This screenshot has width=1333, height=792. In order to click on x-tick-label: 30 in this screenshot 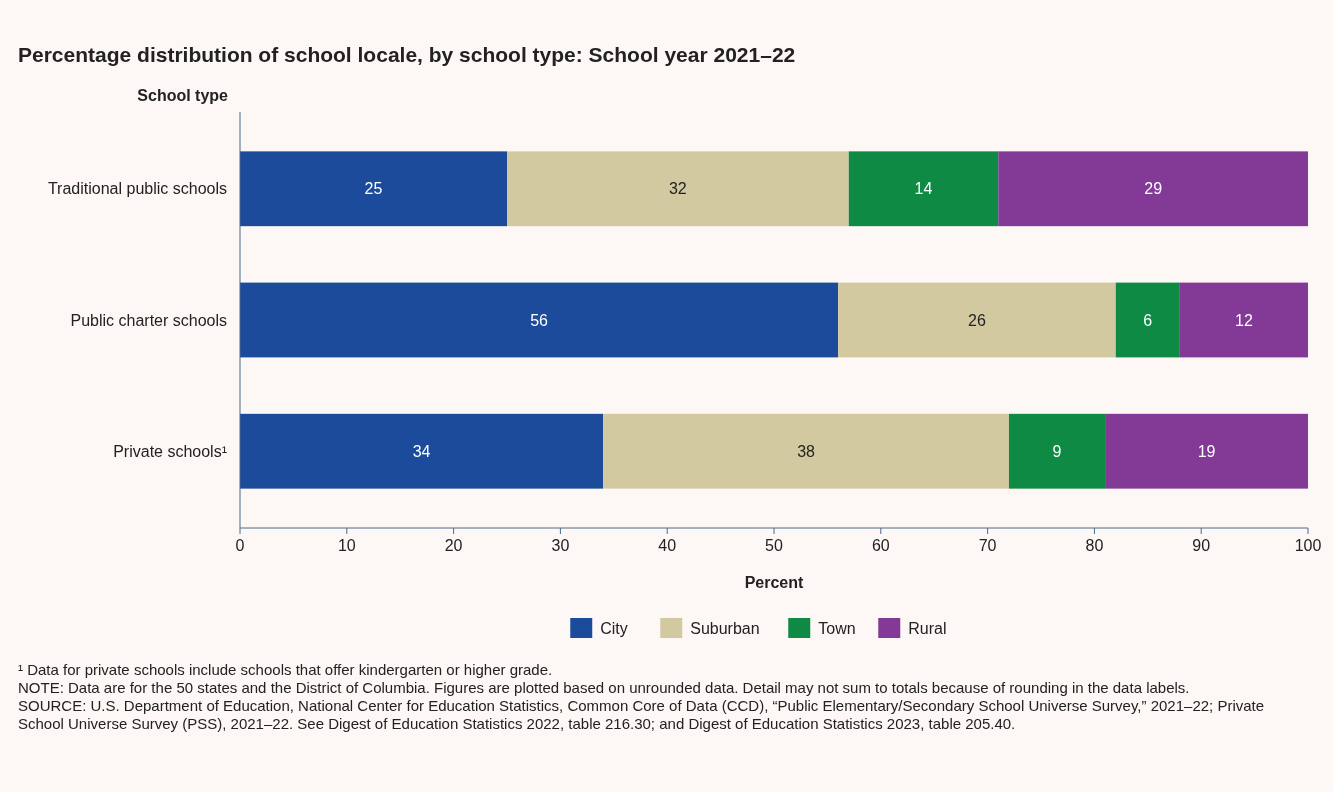, I will do `click(560, 545)`.